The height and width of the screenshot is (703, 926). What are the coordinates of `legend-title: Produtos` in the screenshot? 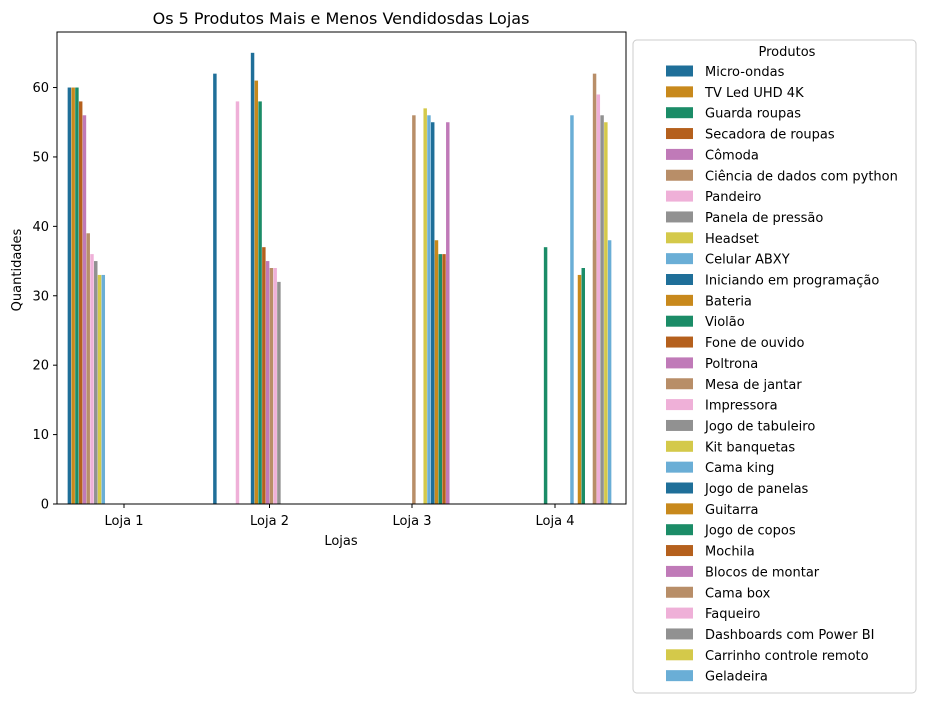 It's located at (787, 52).